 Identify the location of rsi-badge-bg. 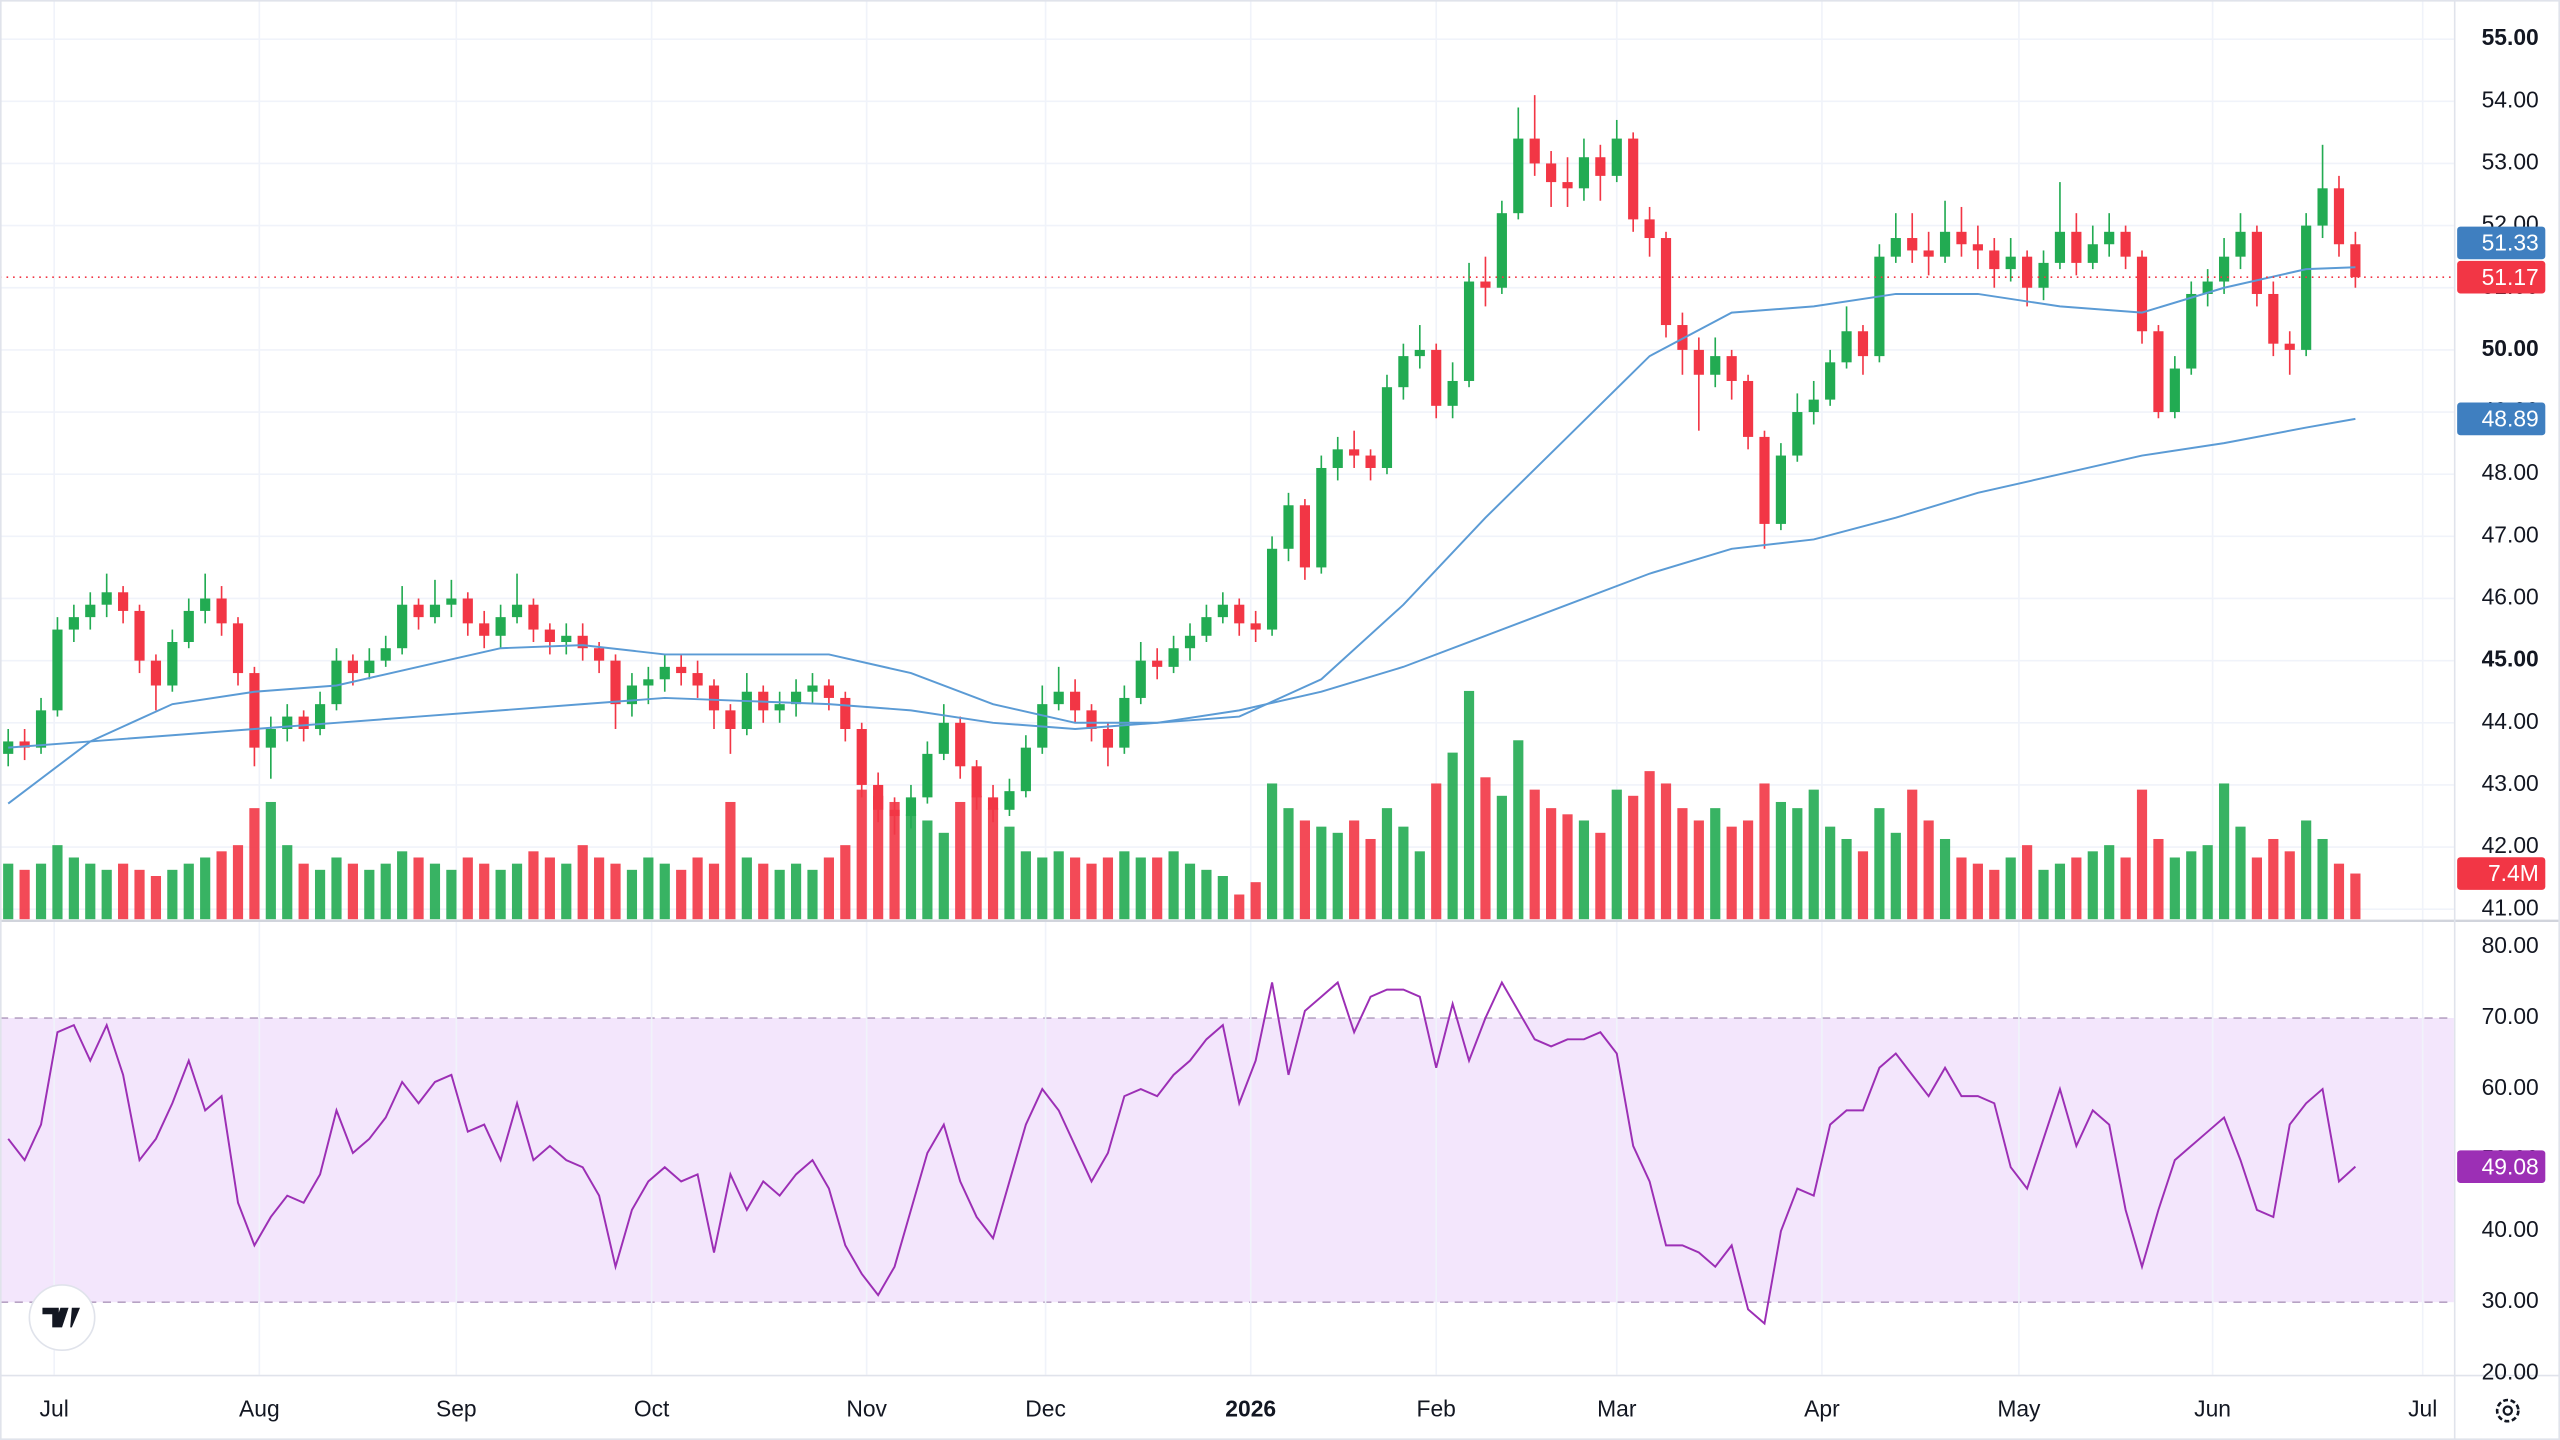
(2501, 1166).